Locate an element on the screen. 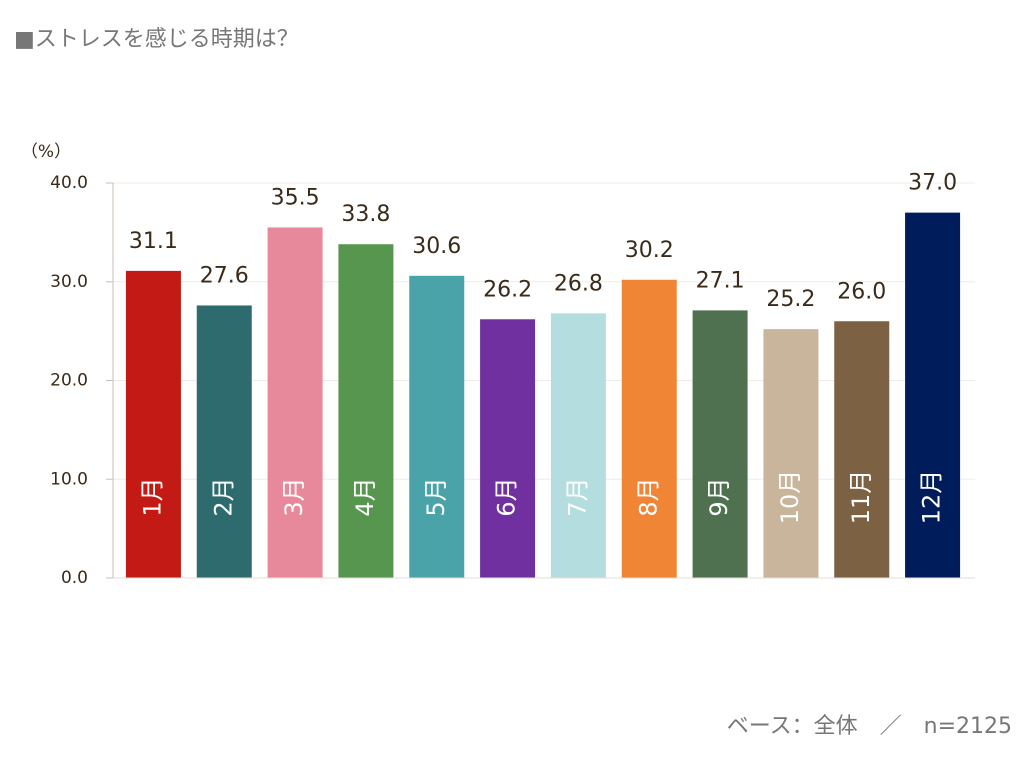 This screenshot has width=1024, height=768. y-tick-label: 0.0 is located at coordinates (74, 578).